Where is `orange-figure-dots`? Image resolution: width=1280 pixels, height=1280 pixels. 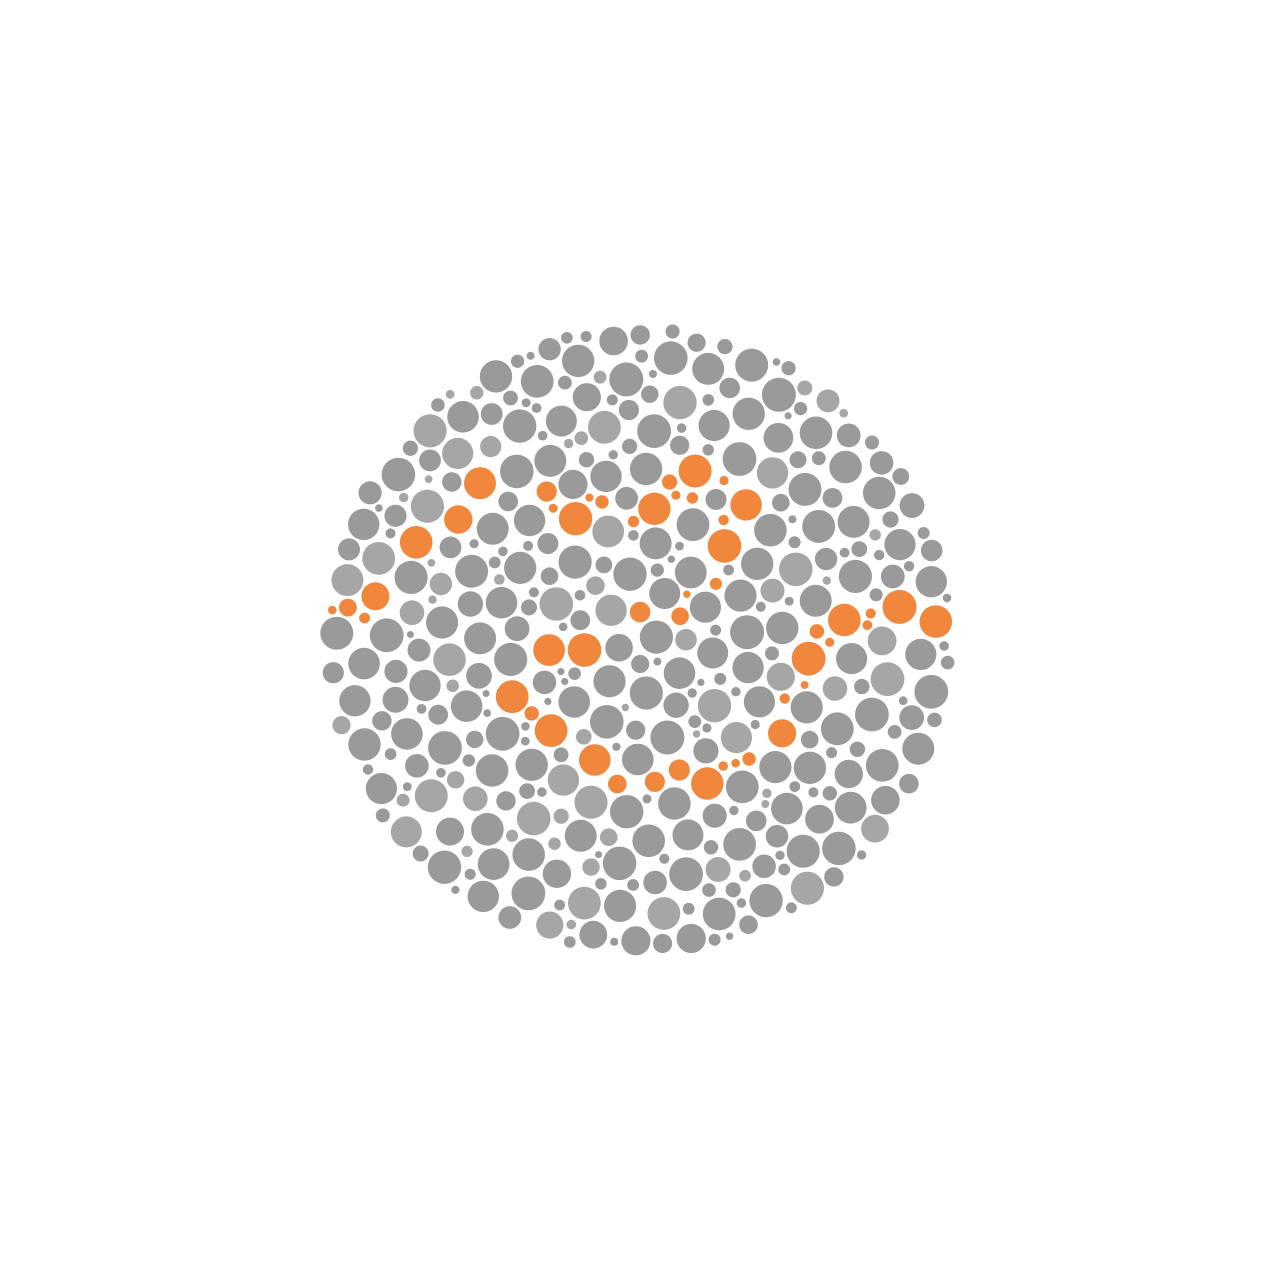 orange-figure-dots is located at coordinates (640, 627).